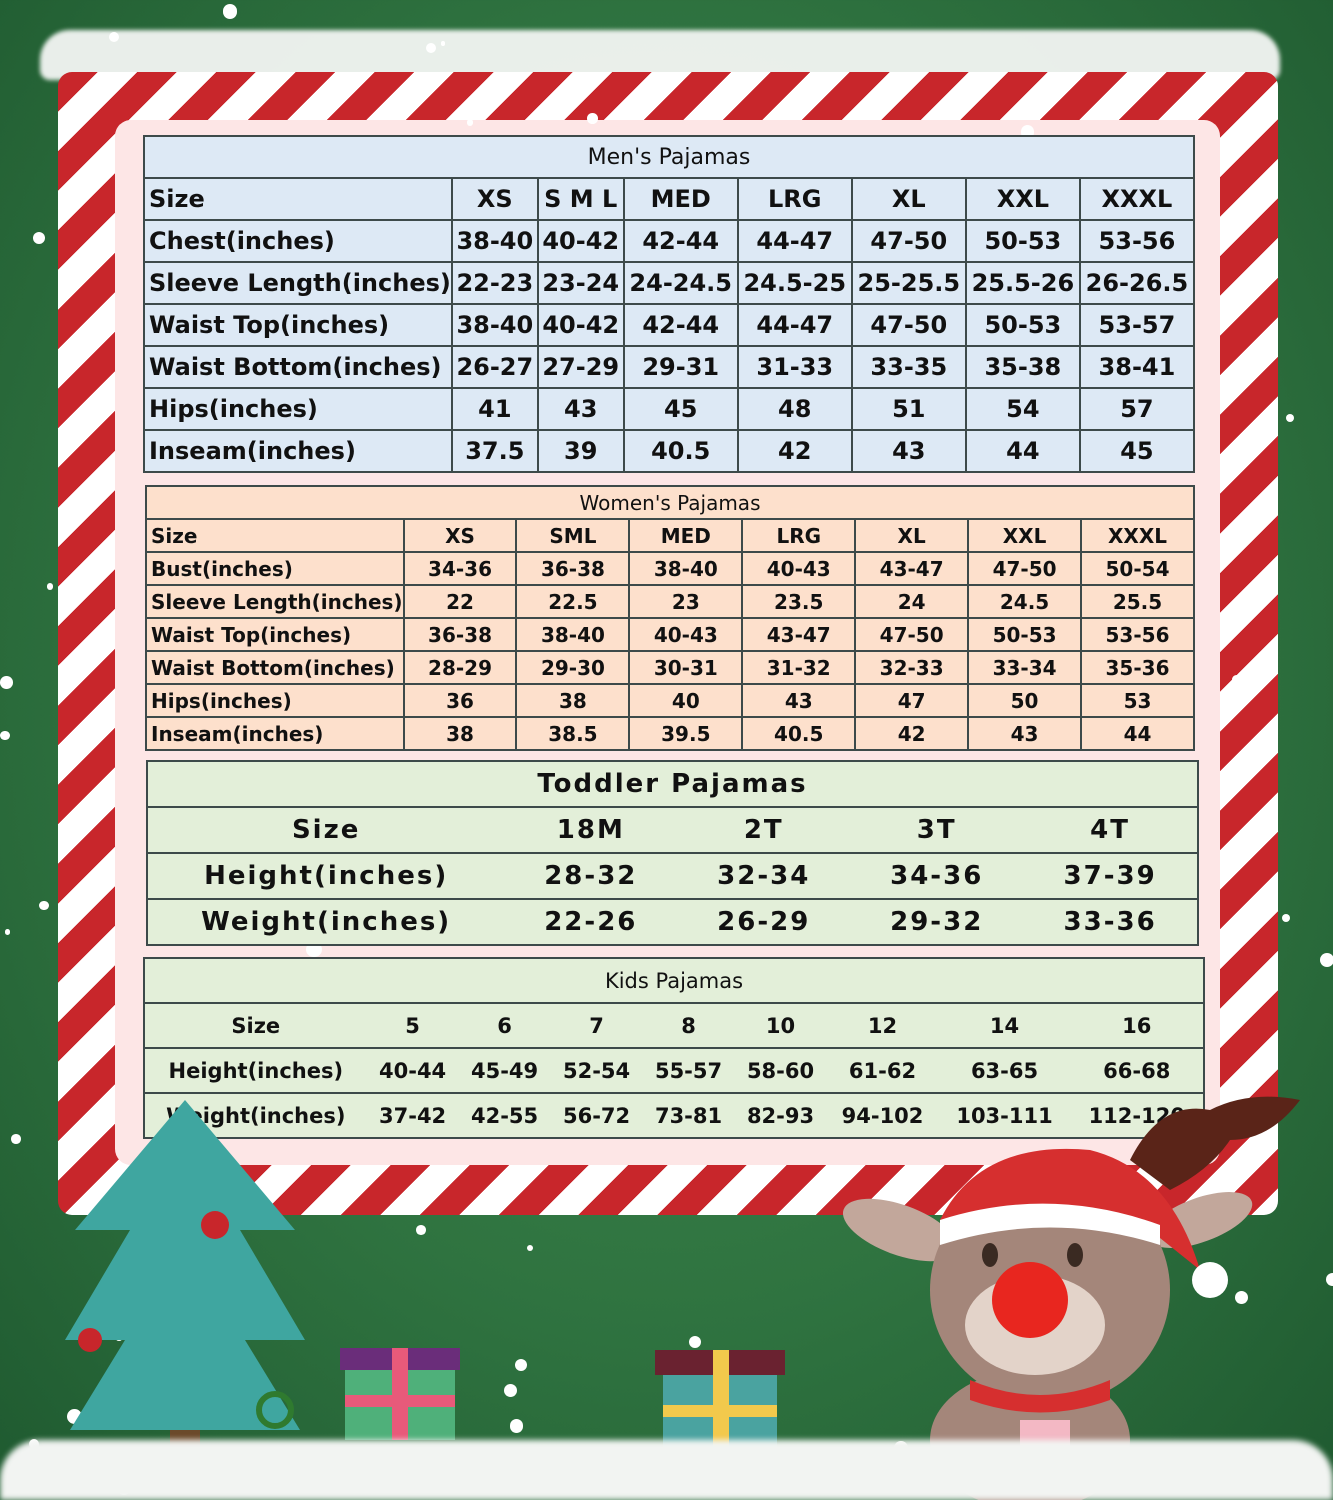 Image resolution: width=1333 pixels, height=1500 pixels. Describe the element at coordinates (1137, 325) in the screenshot. I see `size-value-cell: 53-57` at that location.